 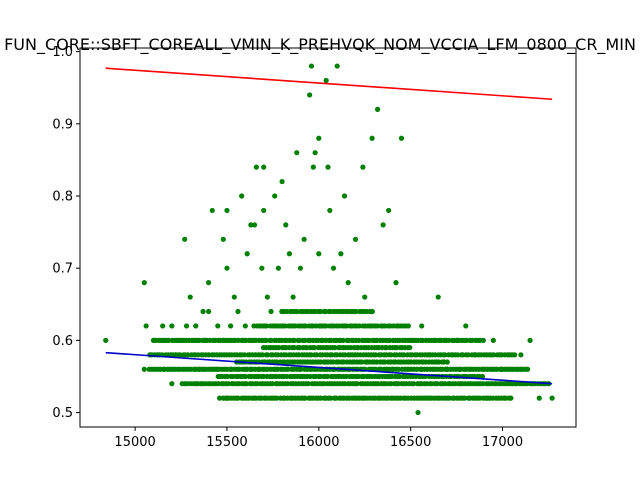 I want to click on upper-fit-line, so click(x=329, y=84).